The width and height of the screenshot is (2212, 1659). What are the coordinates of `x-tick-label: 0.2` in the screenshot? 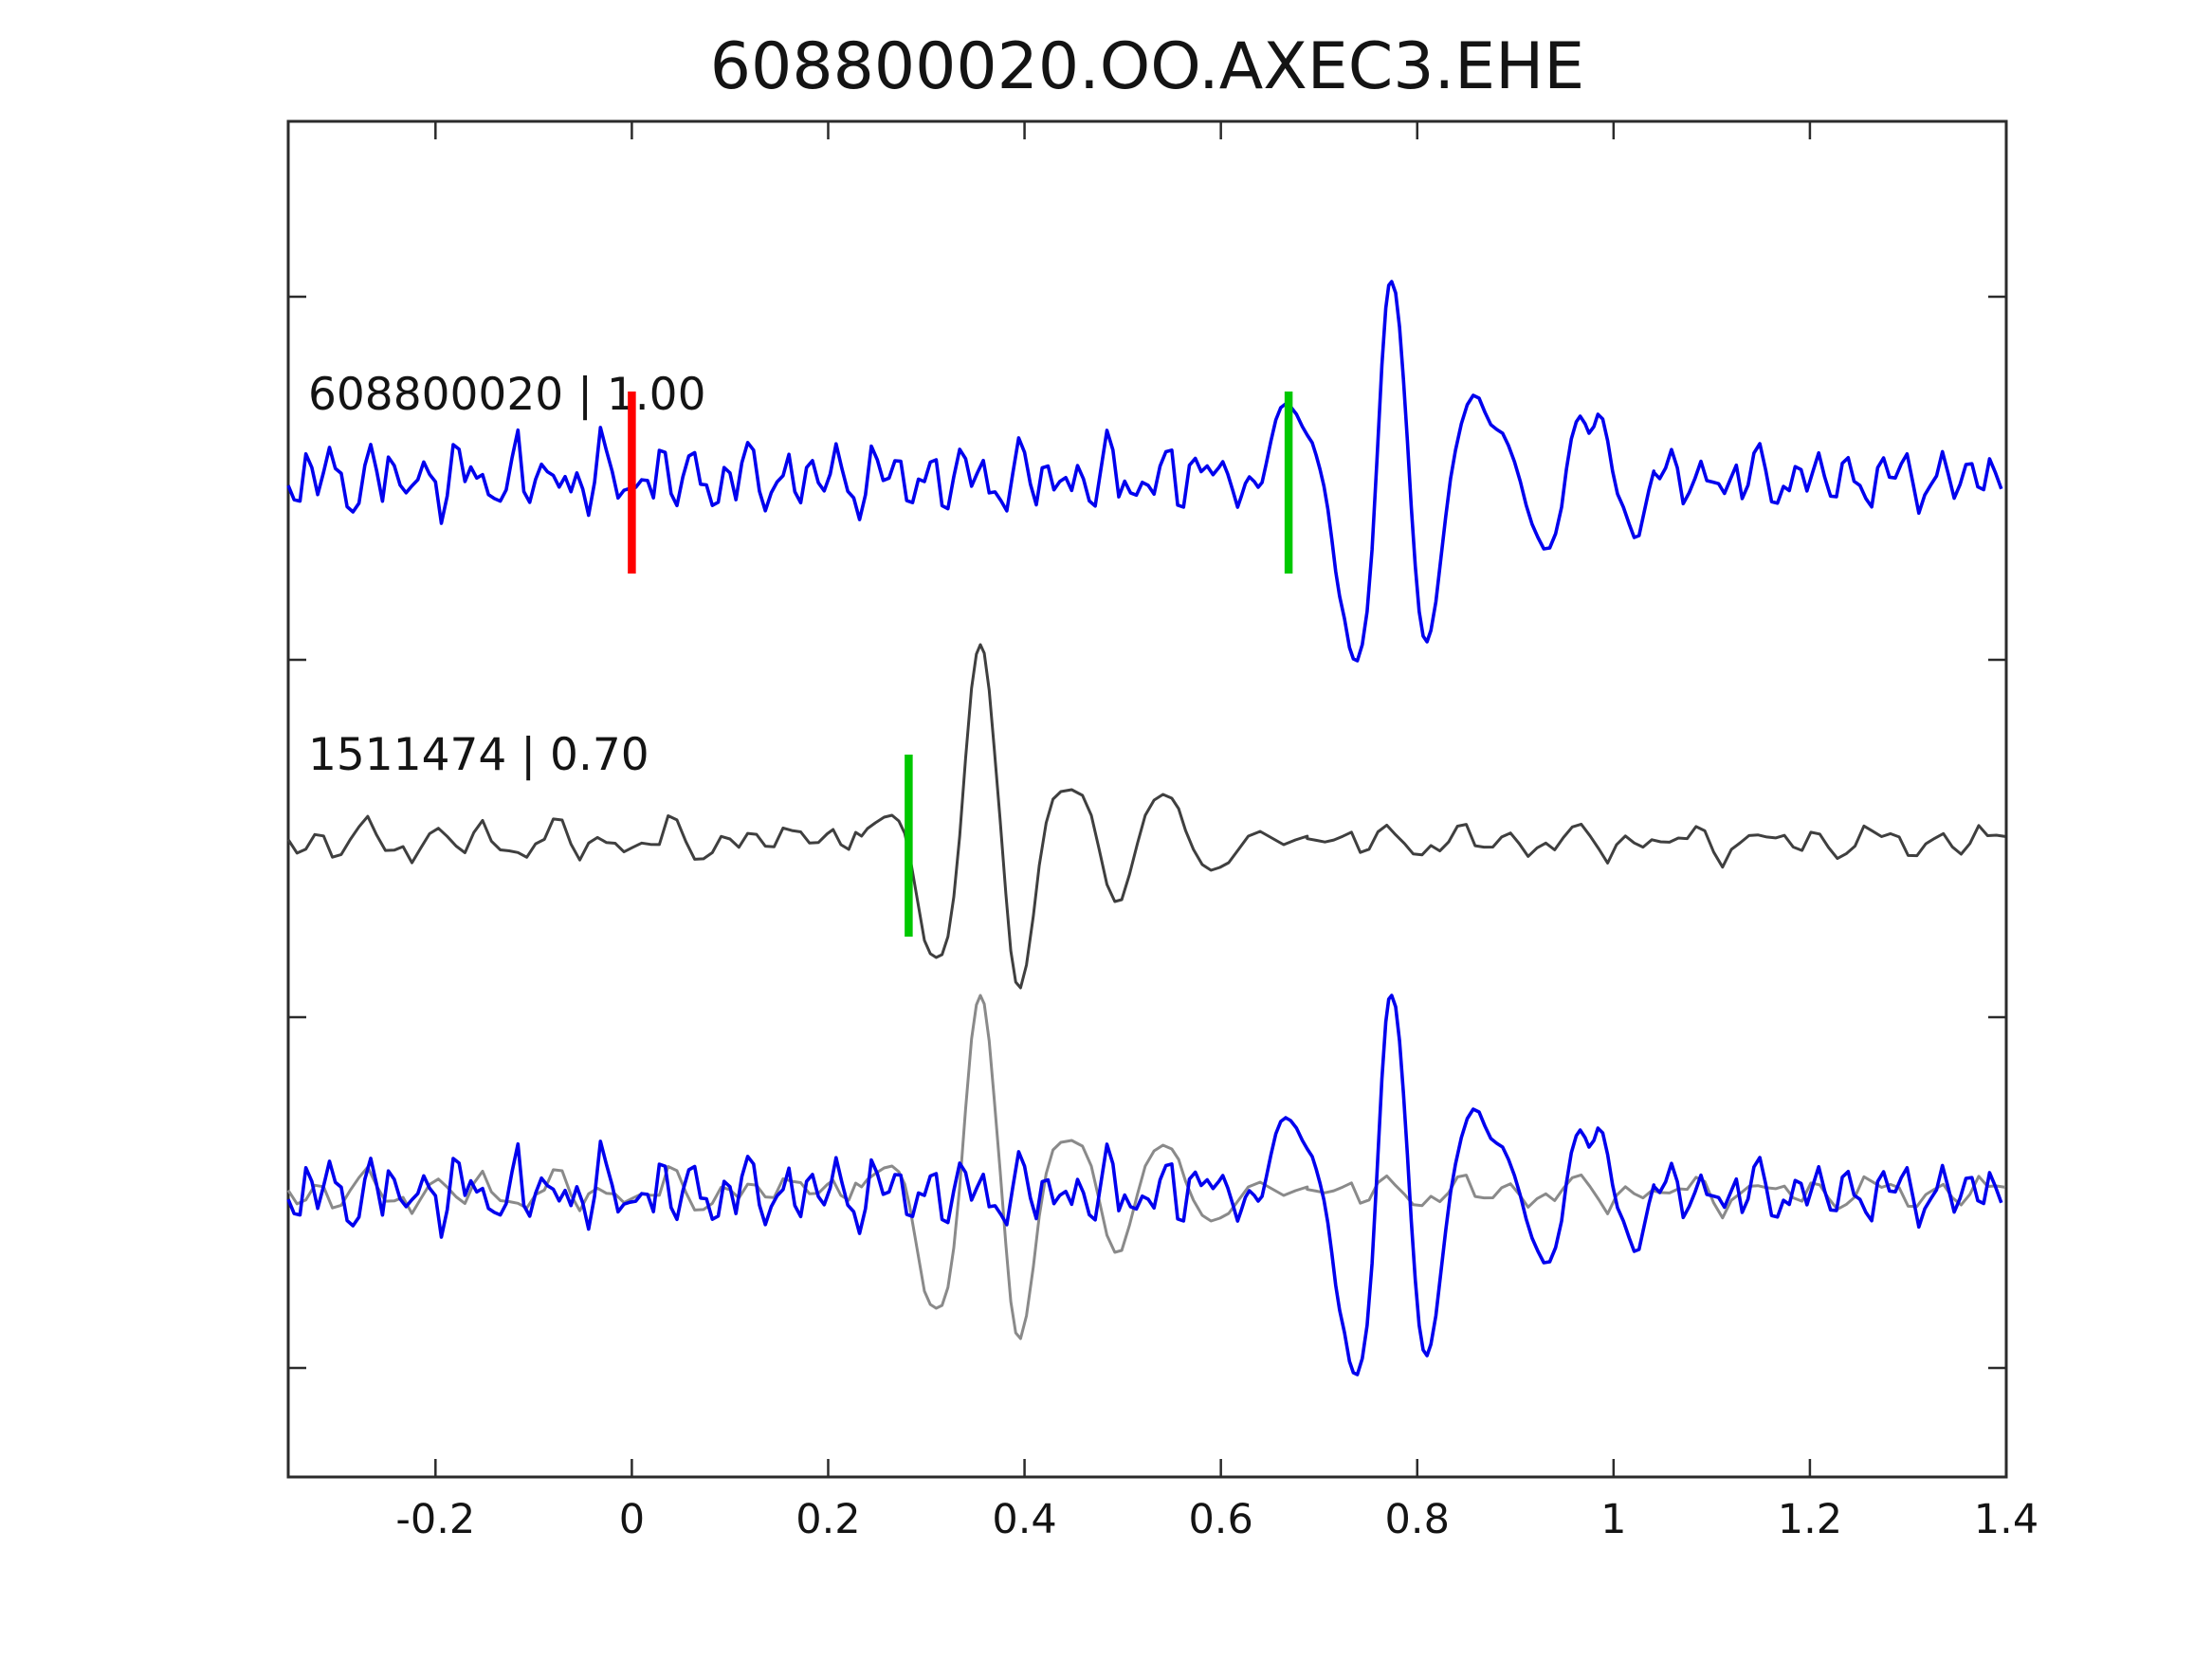 It's located at (827, 1519).